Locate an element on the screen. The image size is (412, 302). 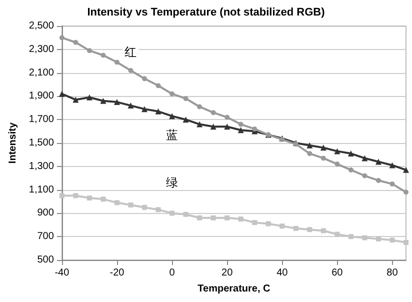
y-tick-label: 2,300 is located at coordinates (41, 49).